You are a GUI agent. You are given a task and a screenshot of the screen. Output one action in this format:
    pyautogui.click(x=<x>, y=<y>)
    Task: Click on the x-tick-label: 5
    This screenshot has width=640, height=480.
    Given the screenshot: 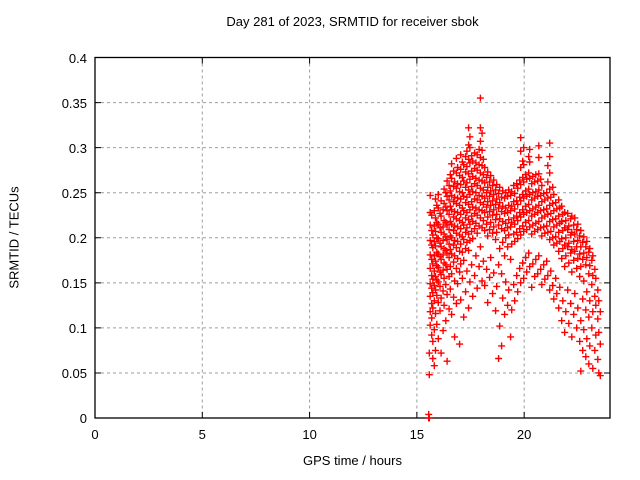 What is the action you would take?
    pyautogui.click(x=202, y=434)
    